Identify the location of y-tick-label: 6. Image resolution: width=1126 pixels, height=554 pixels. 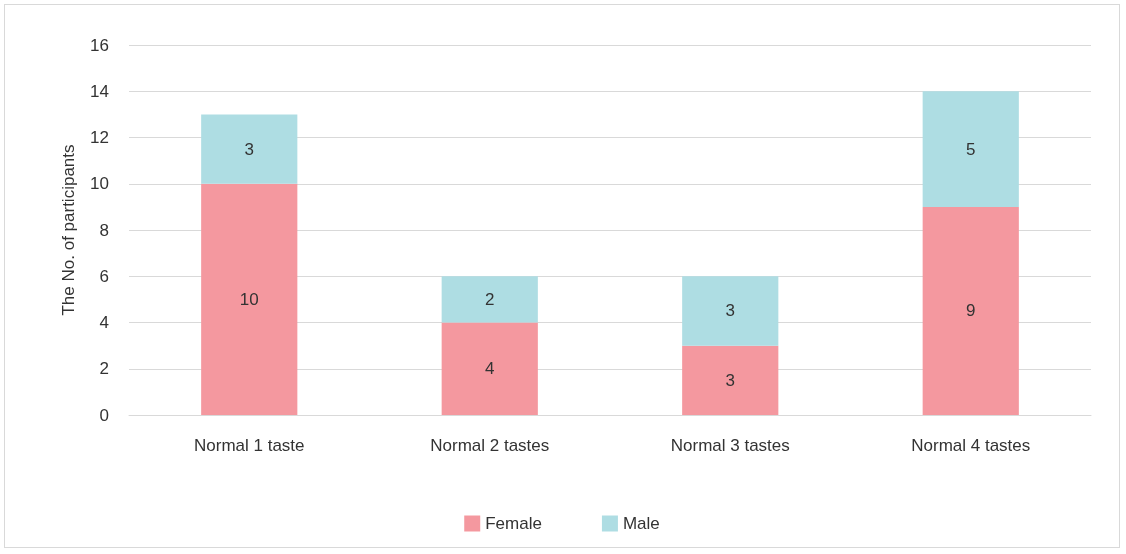
(104, 276).